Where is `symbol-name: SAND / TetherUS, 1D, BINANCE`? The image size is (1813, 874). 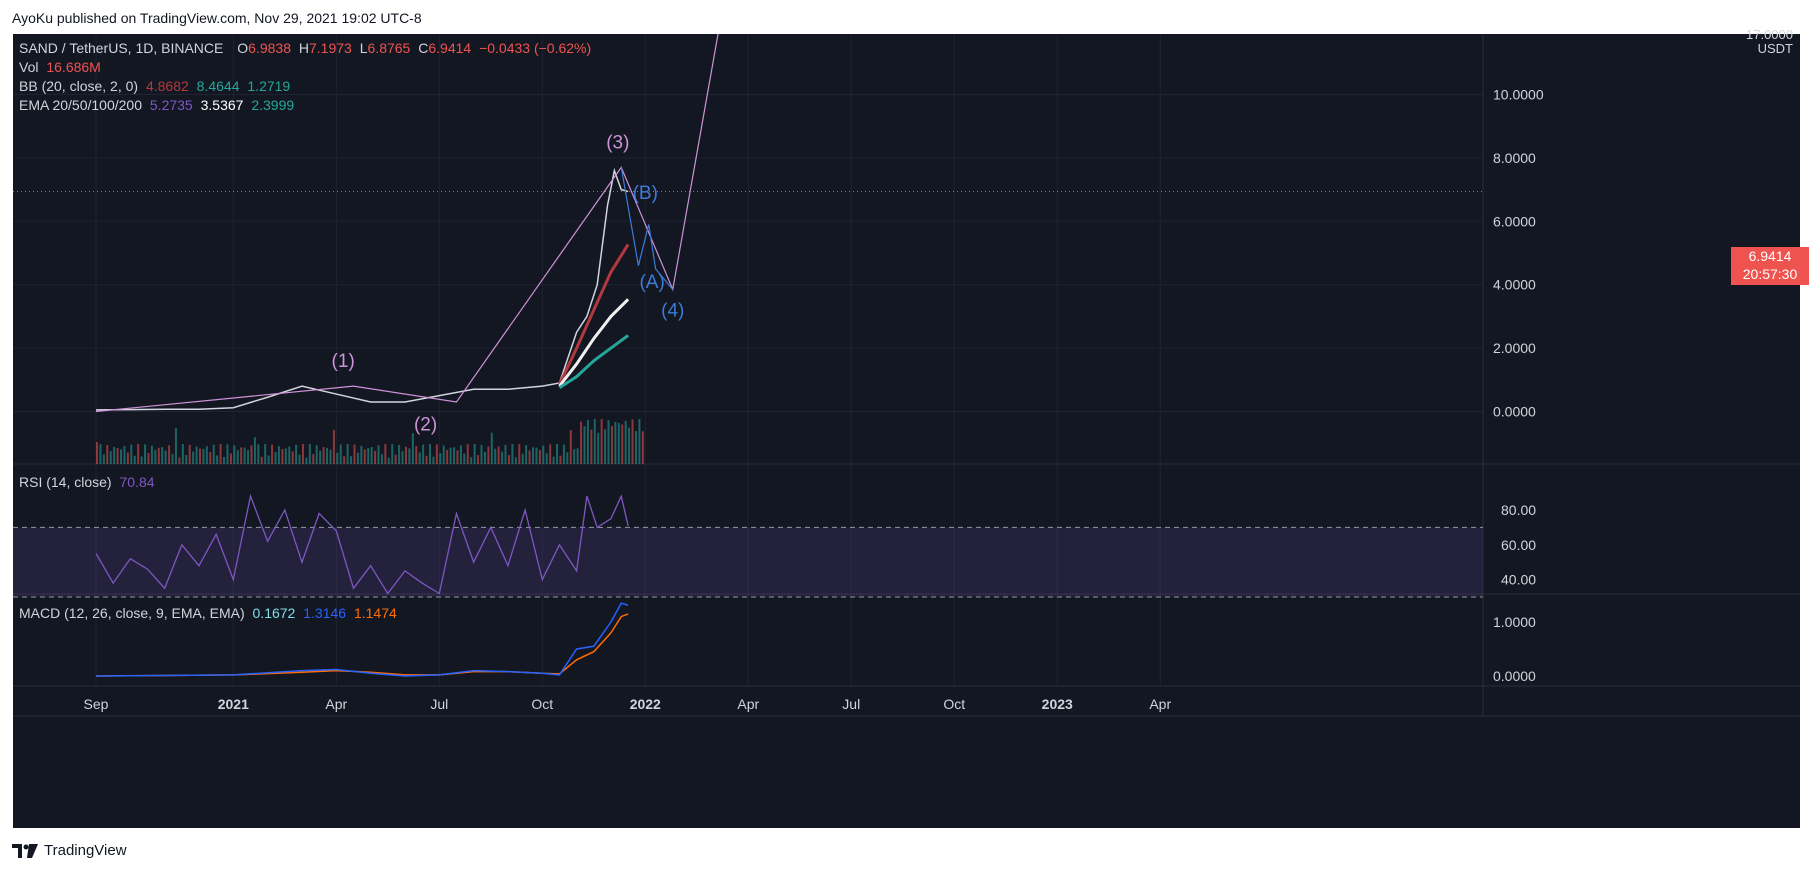
symbol-name: SAND / TetherUS, 1D, BINANCE is located at coordinates (121, 48).